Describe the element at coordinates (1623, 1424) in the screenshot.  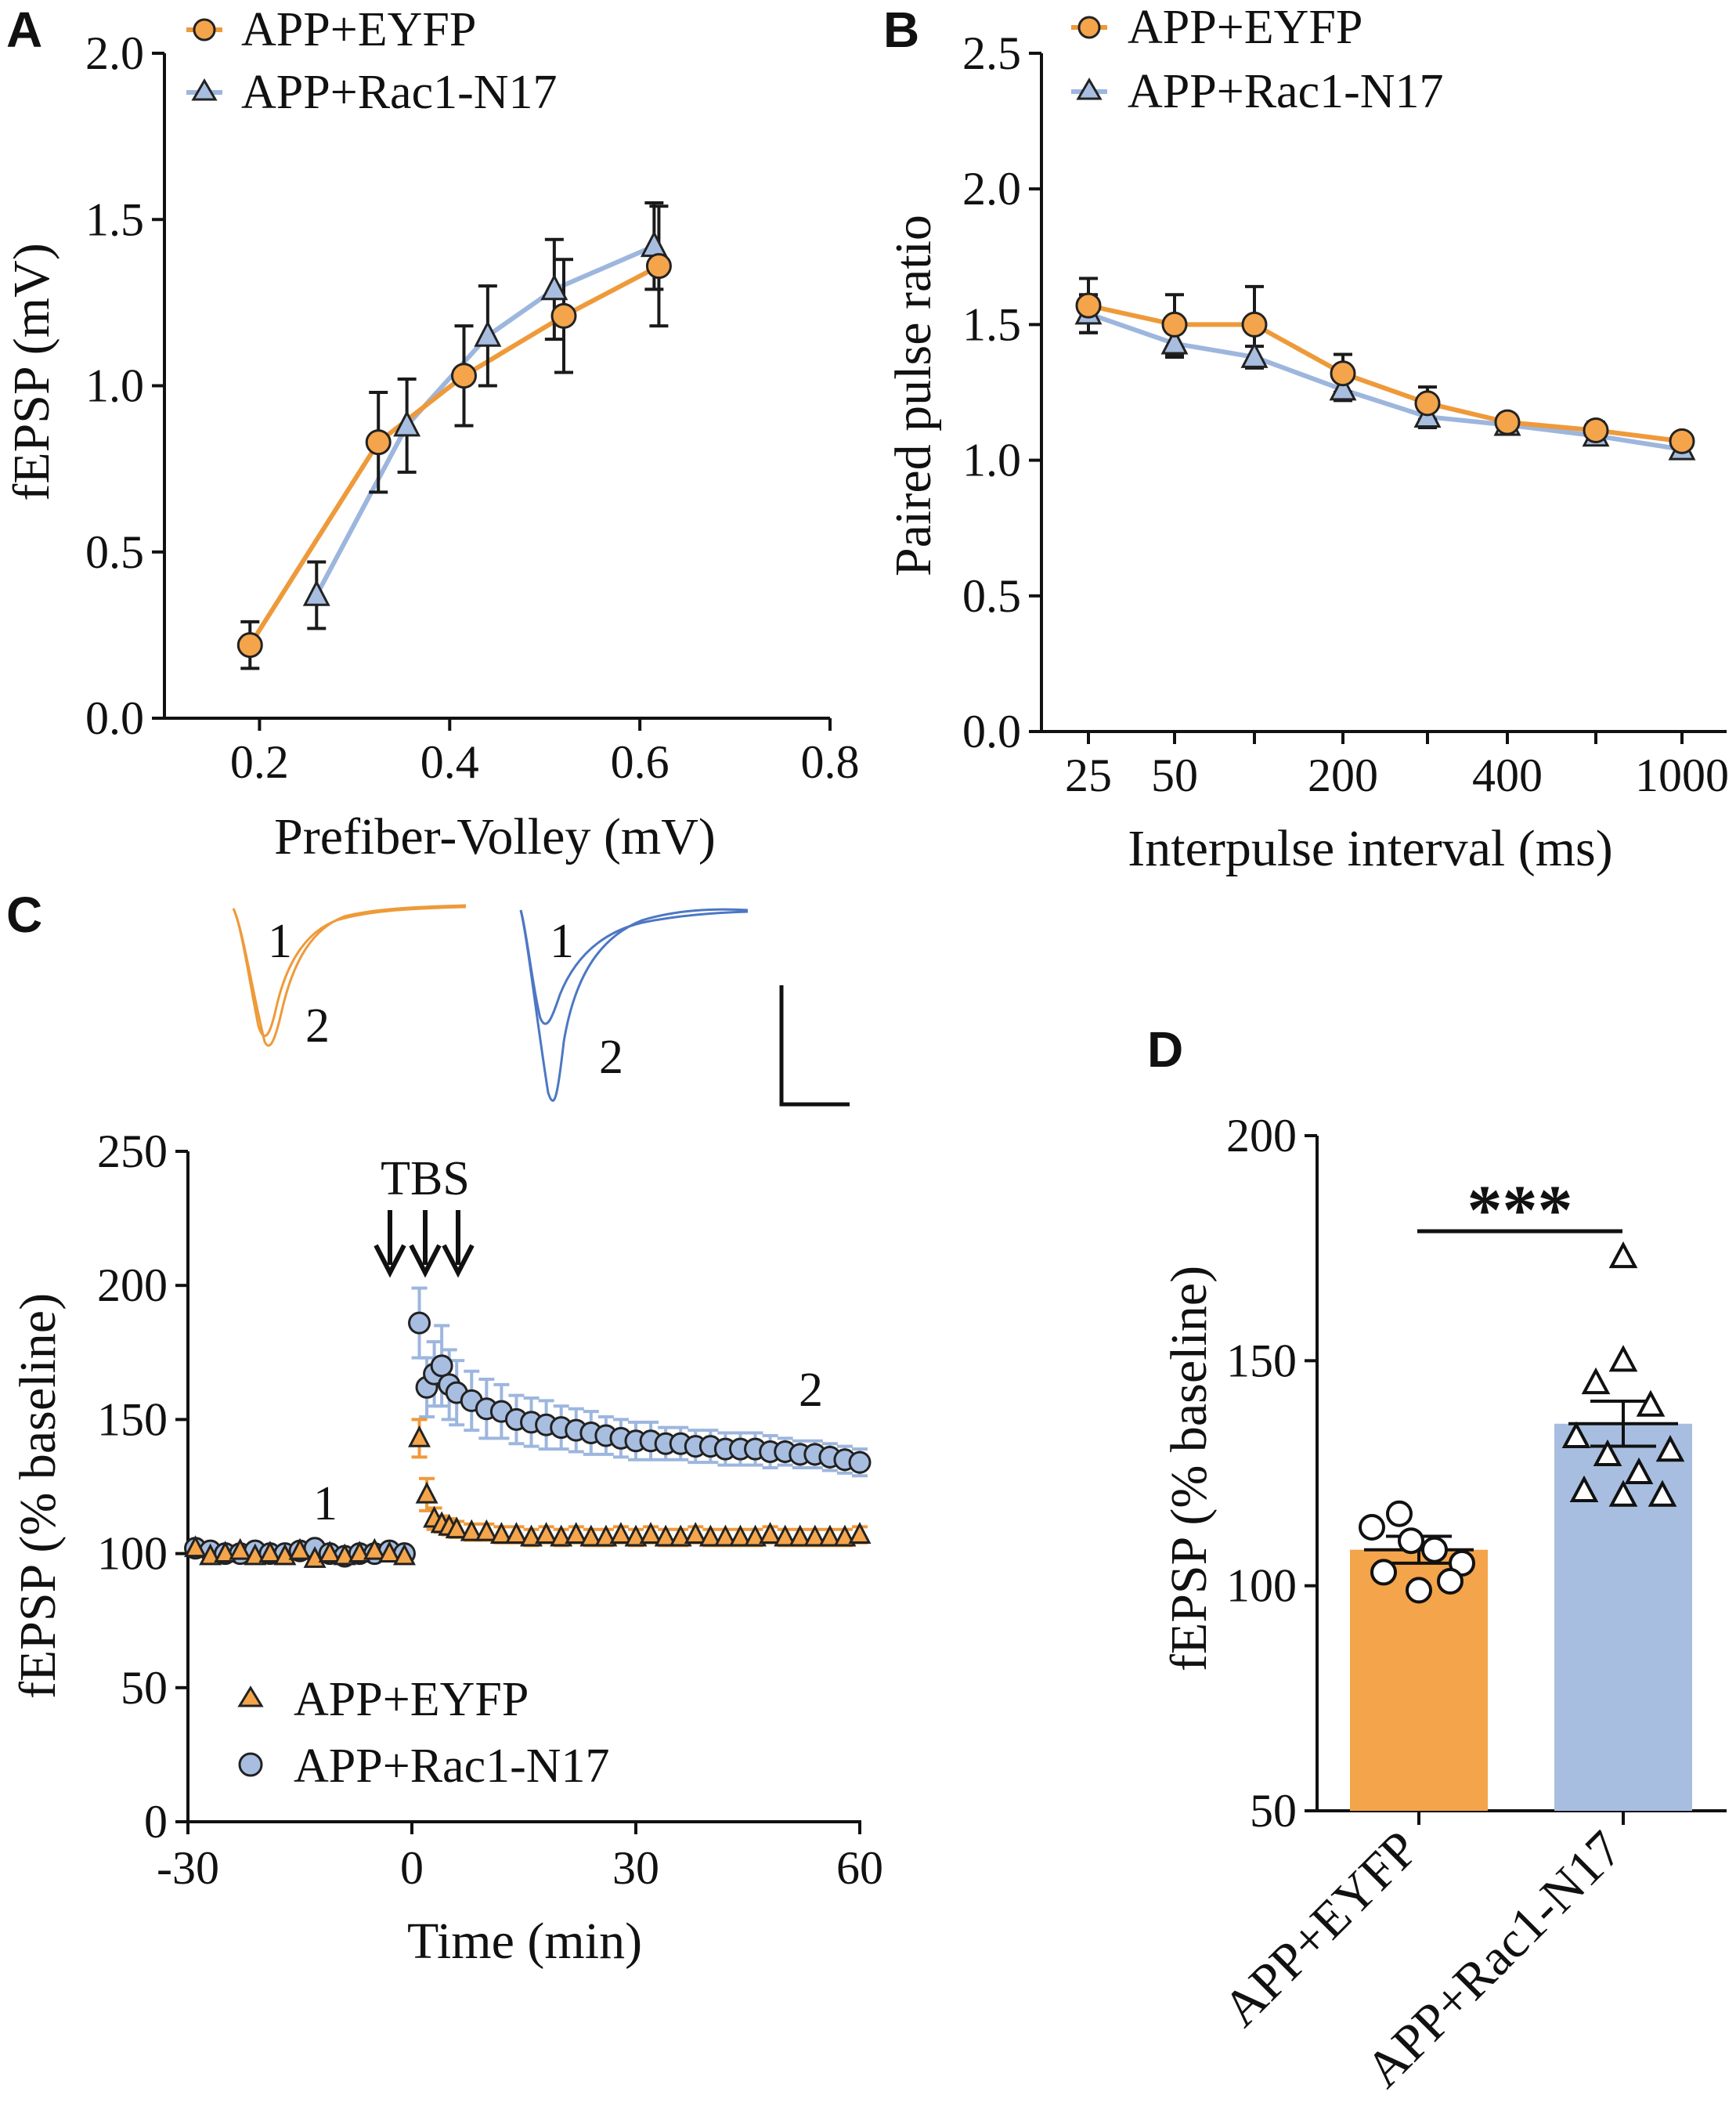
I see `sem-bar` at that location.